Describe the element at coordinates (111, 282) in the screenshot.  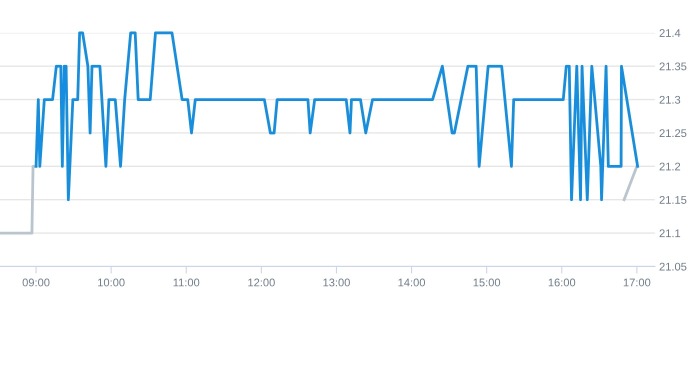
I see `x-tick-label: 10:00` at that location.